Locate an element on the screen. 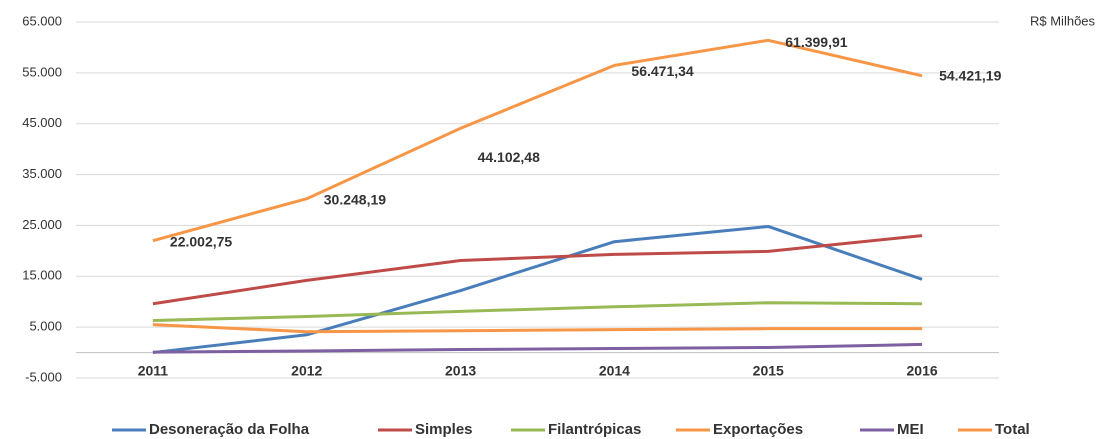 The width and height of the screenshot is (1109, 439). legend-label: Filantrópicas is located at coordinates (594, 429).